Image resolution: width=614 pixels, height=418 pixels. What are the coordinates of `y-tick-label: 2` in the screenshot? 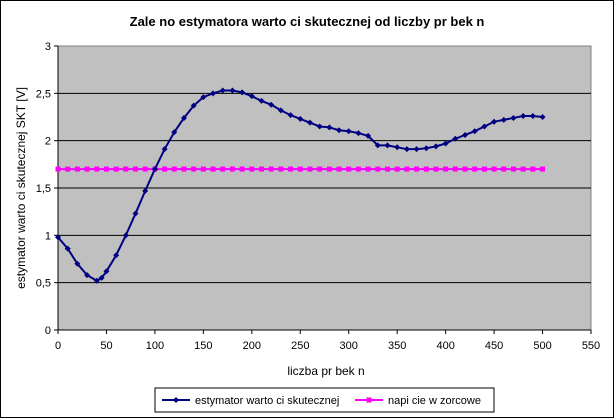 It's located at (48, 142).